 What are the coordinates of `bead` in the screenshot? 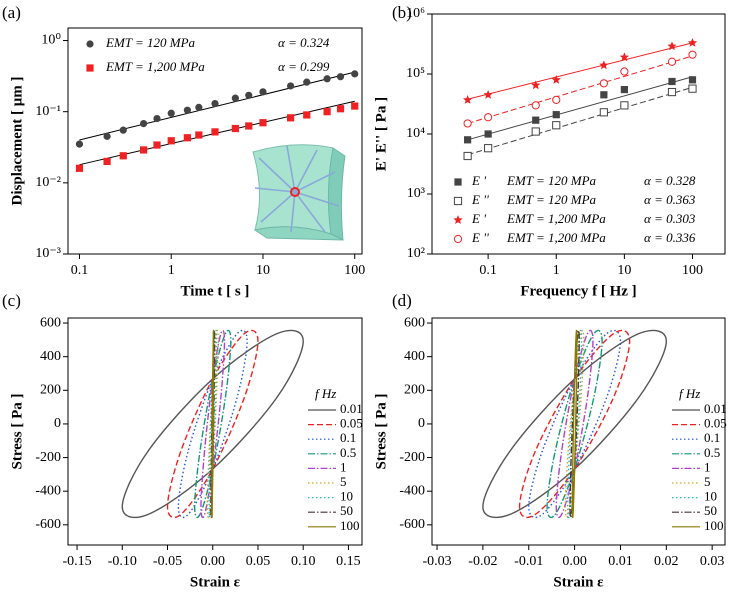 It's located at (295, 192).